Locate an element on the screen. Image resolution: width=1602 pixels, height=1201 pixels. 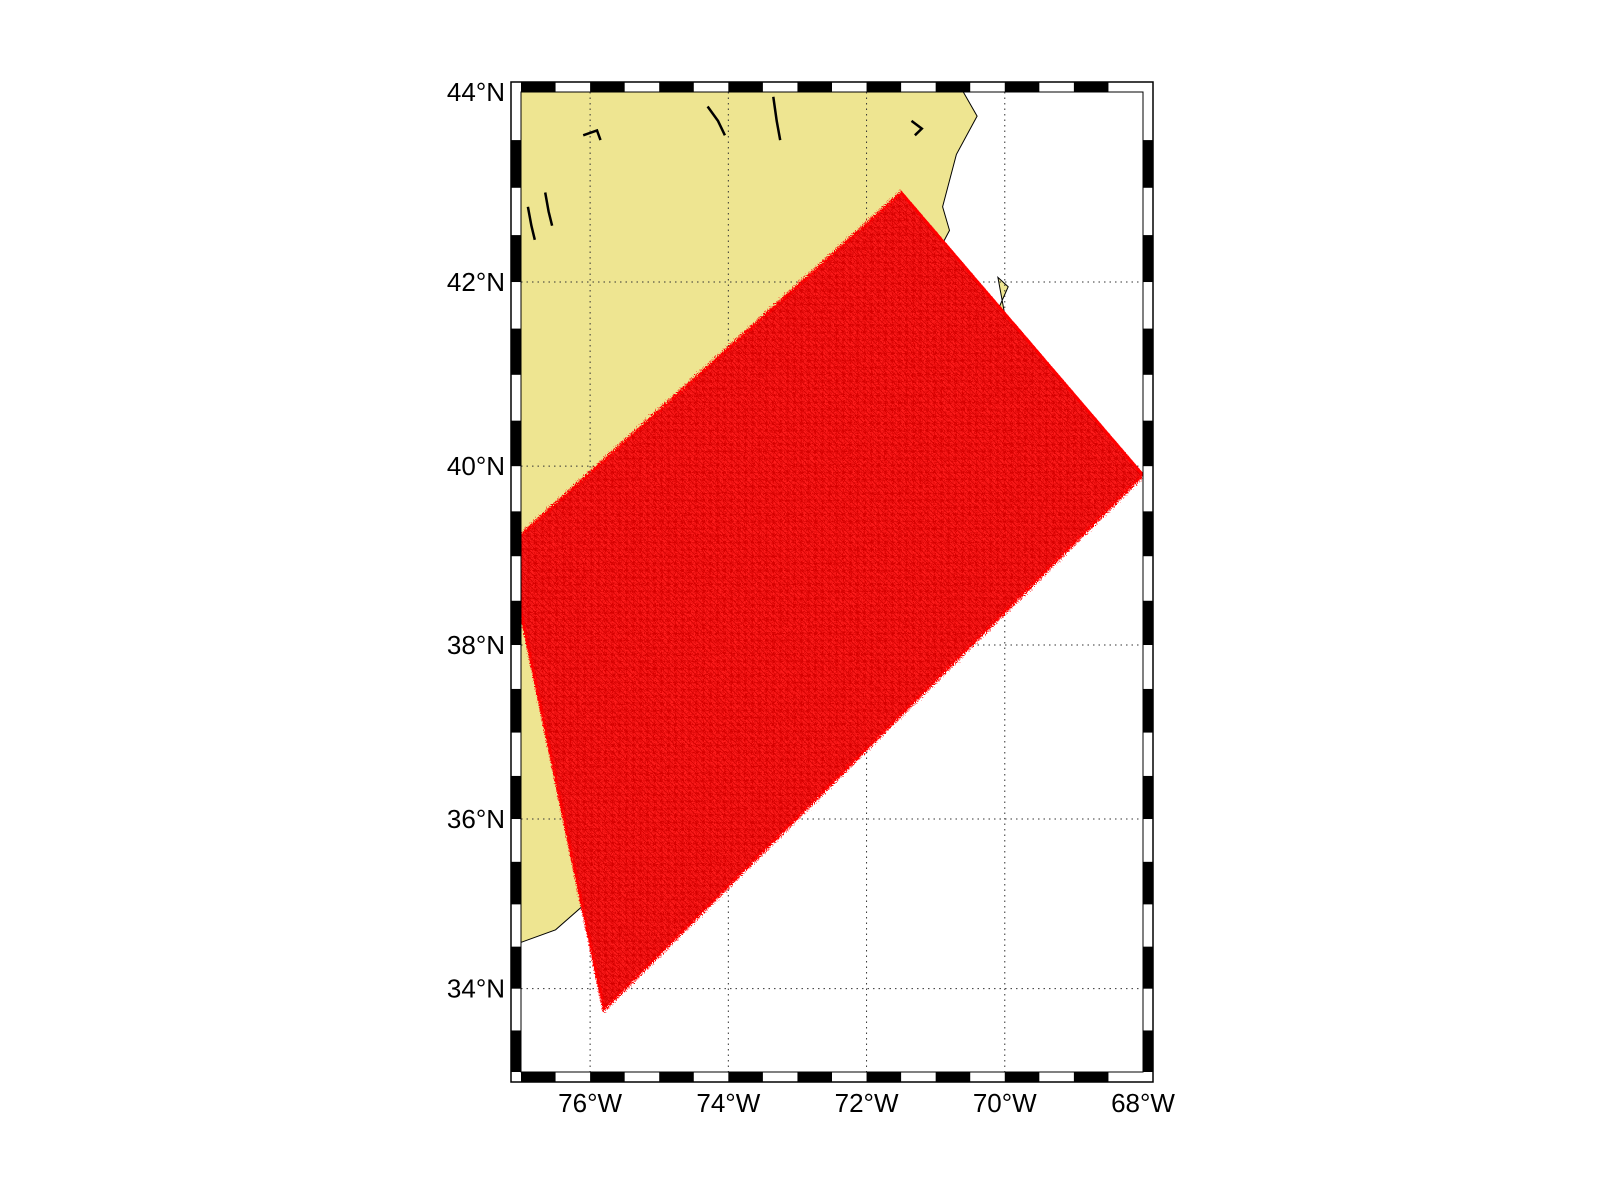
lat-tick-label-38: 38°N is located at coordinates (476, 645).